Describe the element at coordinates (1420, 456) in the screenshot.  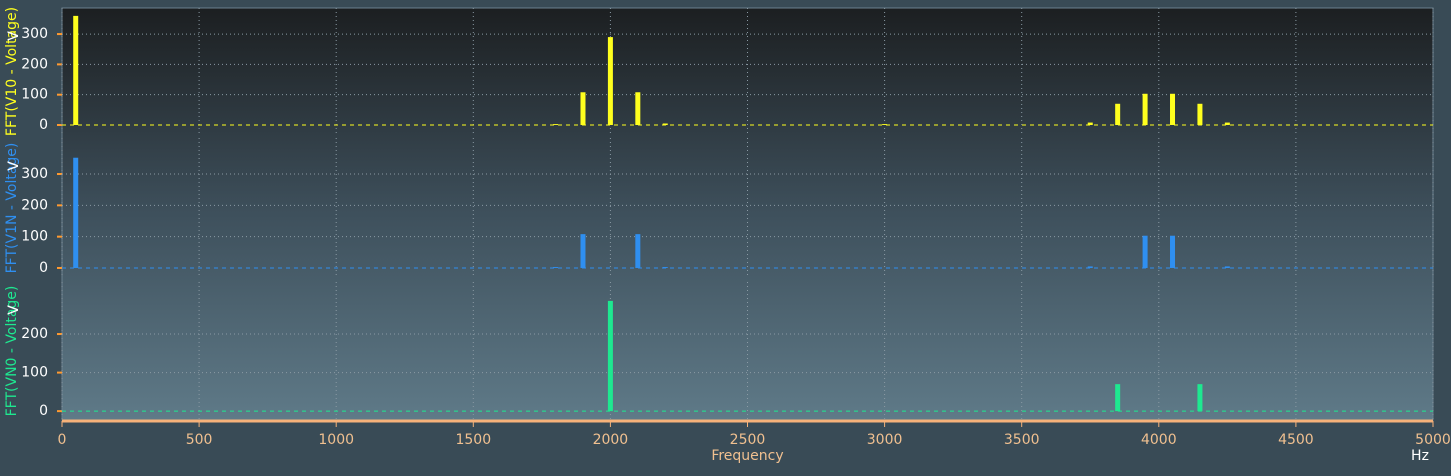
I see `x-axis-unit: Hz` at that location.